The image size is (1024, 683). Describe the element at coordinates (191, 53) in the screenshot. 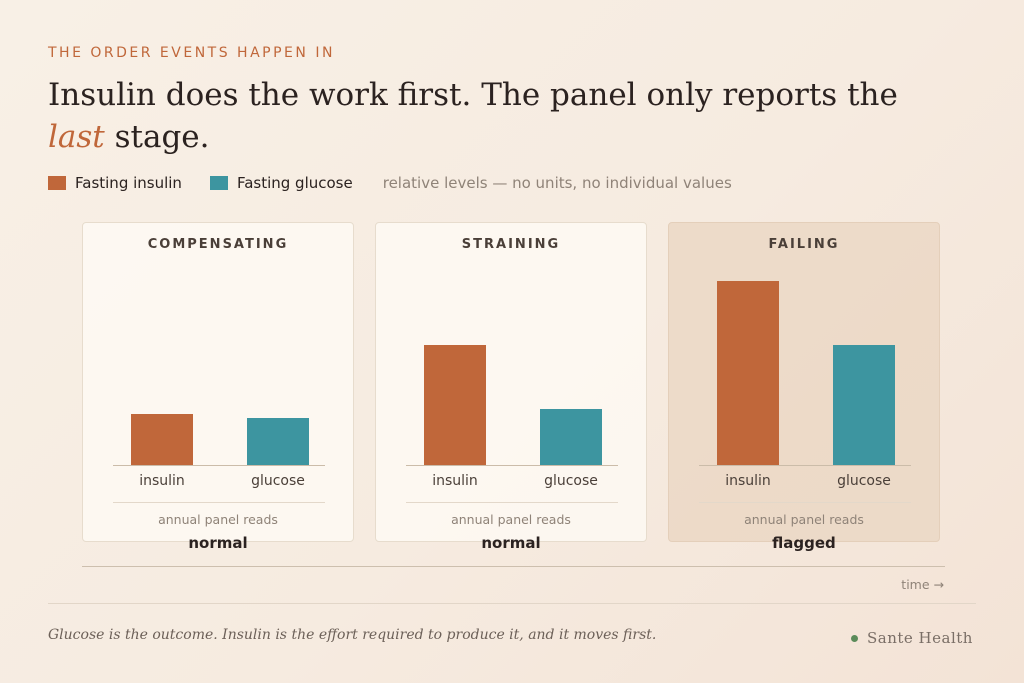

I see `eyebrow-label: THE ORDER EVENTS HAPPEN IN` at that location.